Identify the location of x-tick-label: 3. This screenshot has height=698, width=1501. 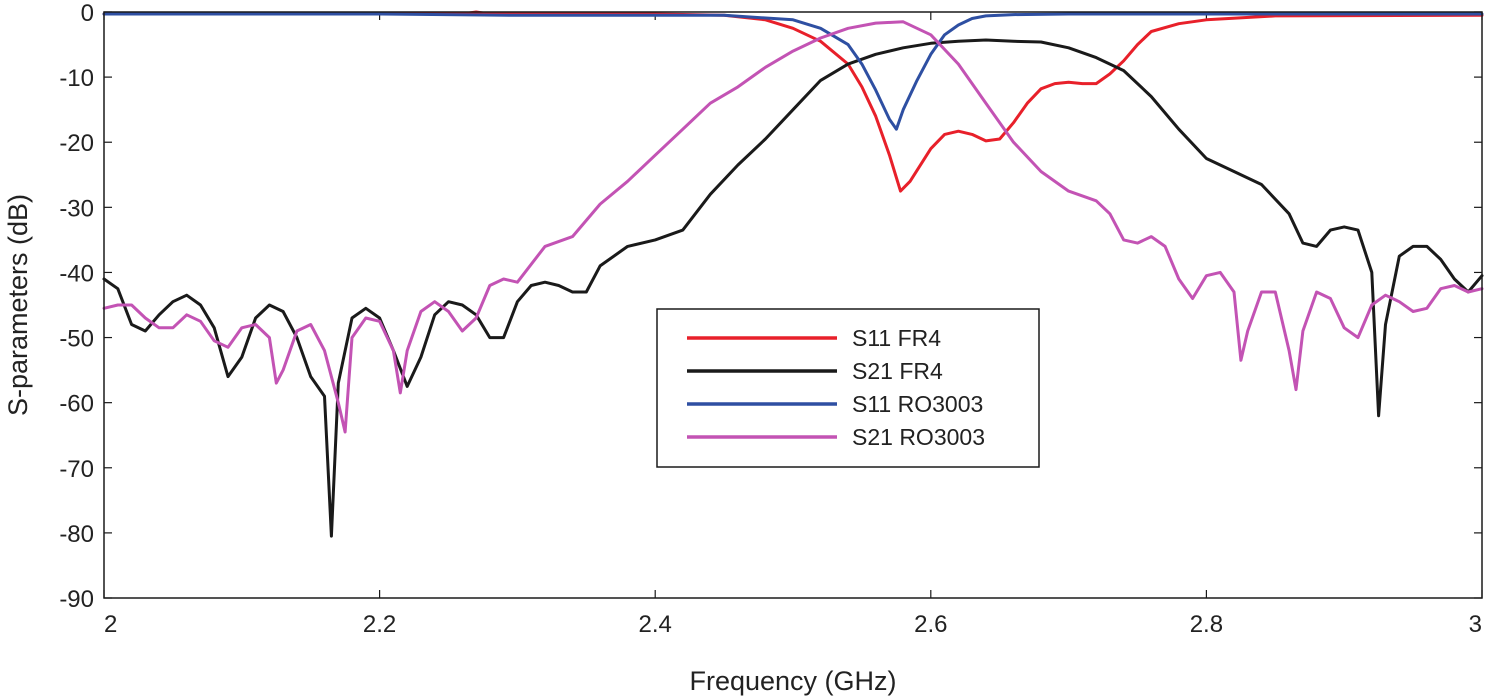
(1475, 624).